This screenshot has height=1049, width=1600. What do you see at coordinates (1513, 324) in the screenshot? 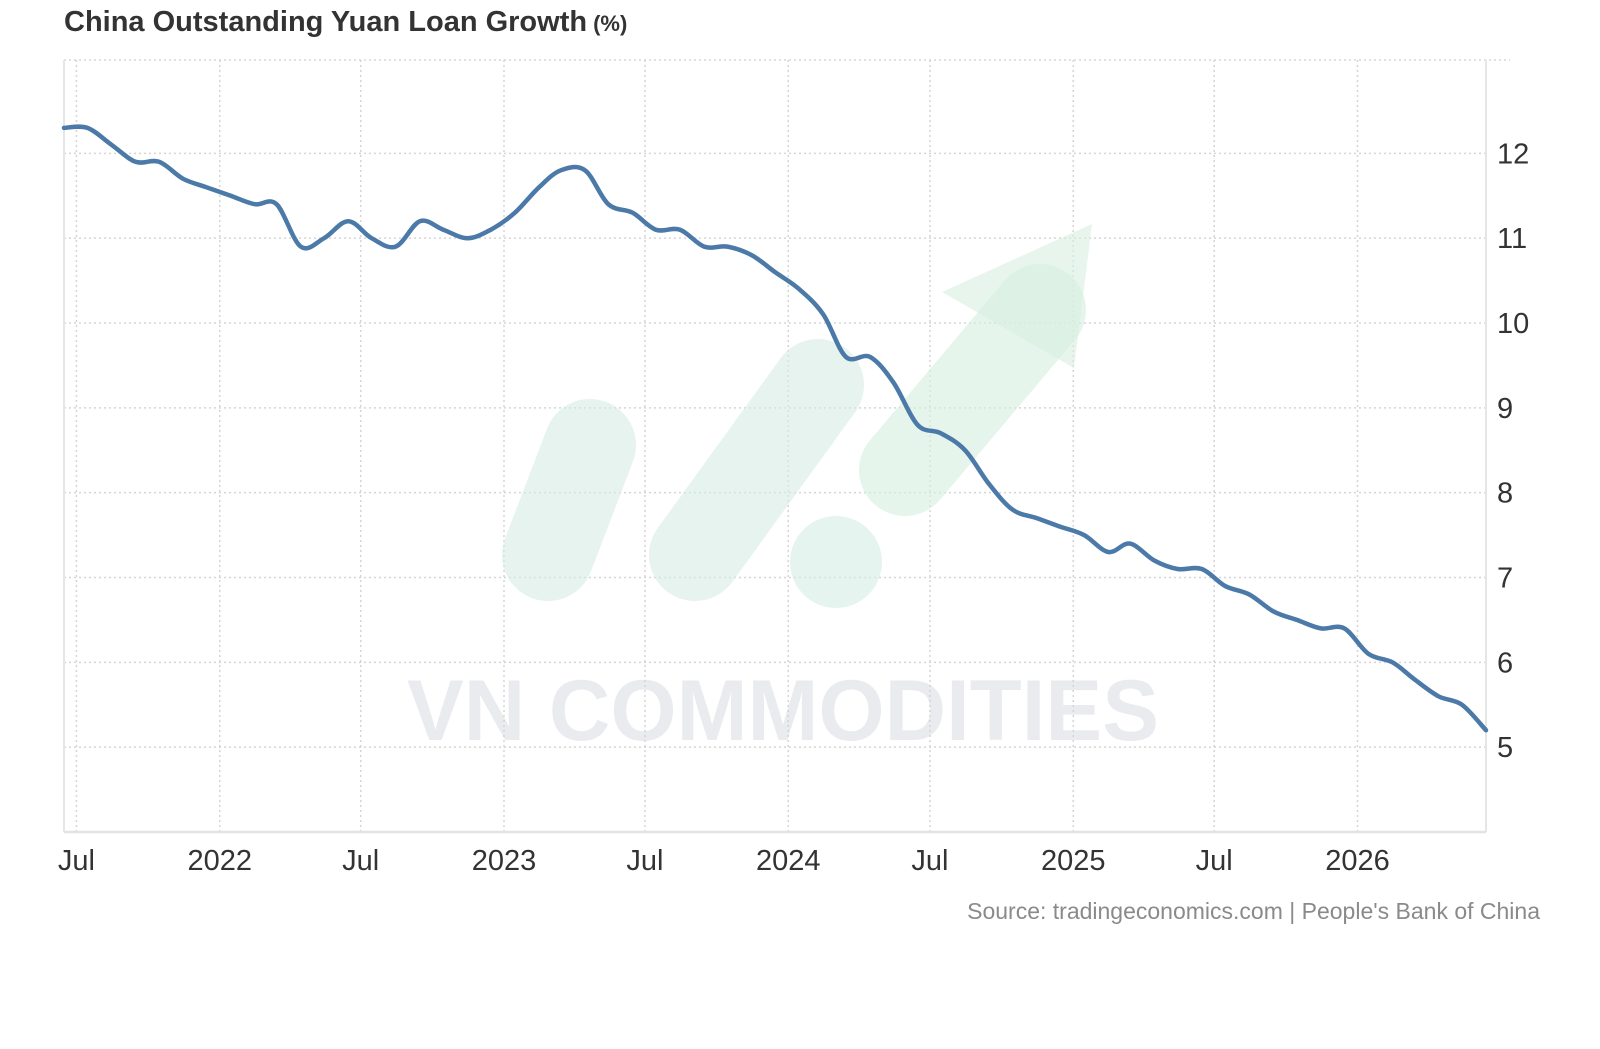
I see `y-tick-label: 10` at bounding box center [1513, 324].